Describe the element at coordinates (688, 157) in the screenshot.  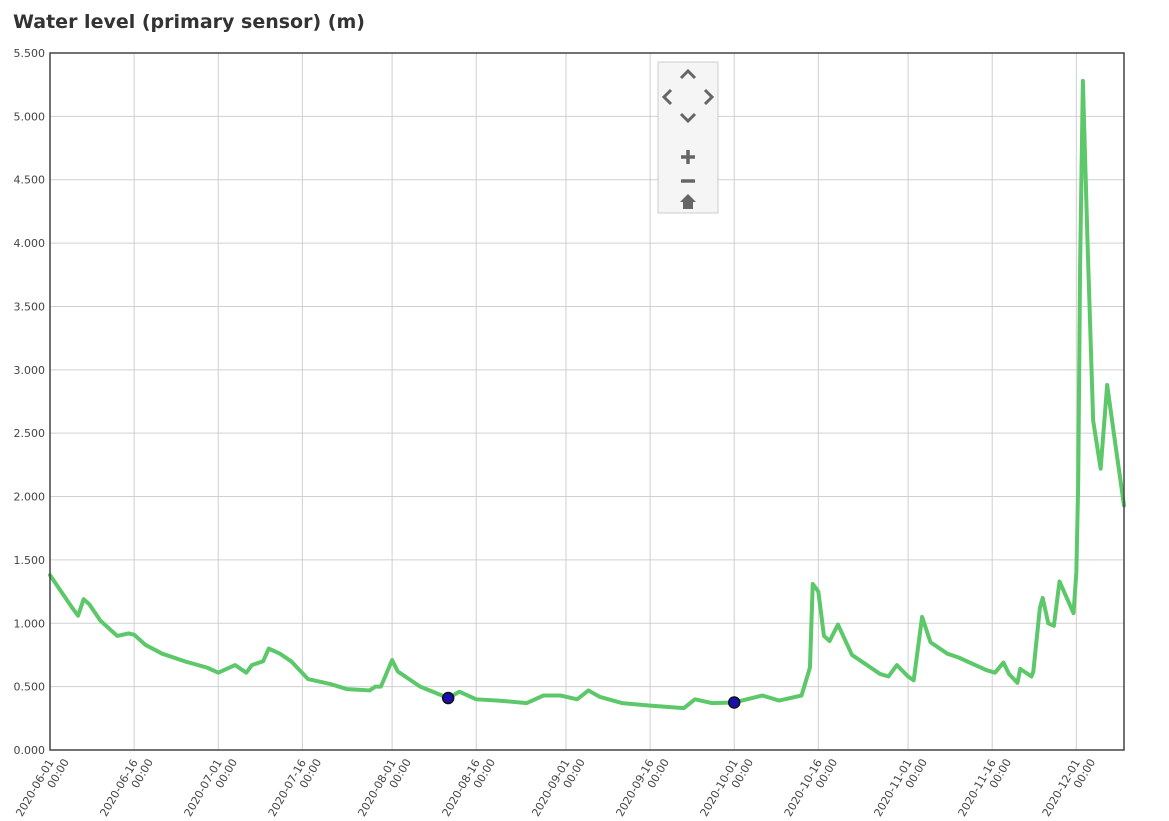
I see `zoom-in` at that location.